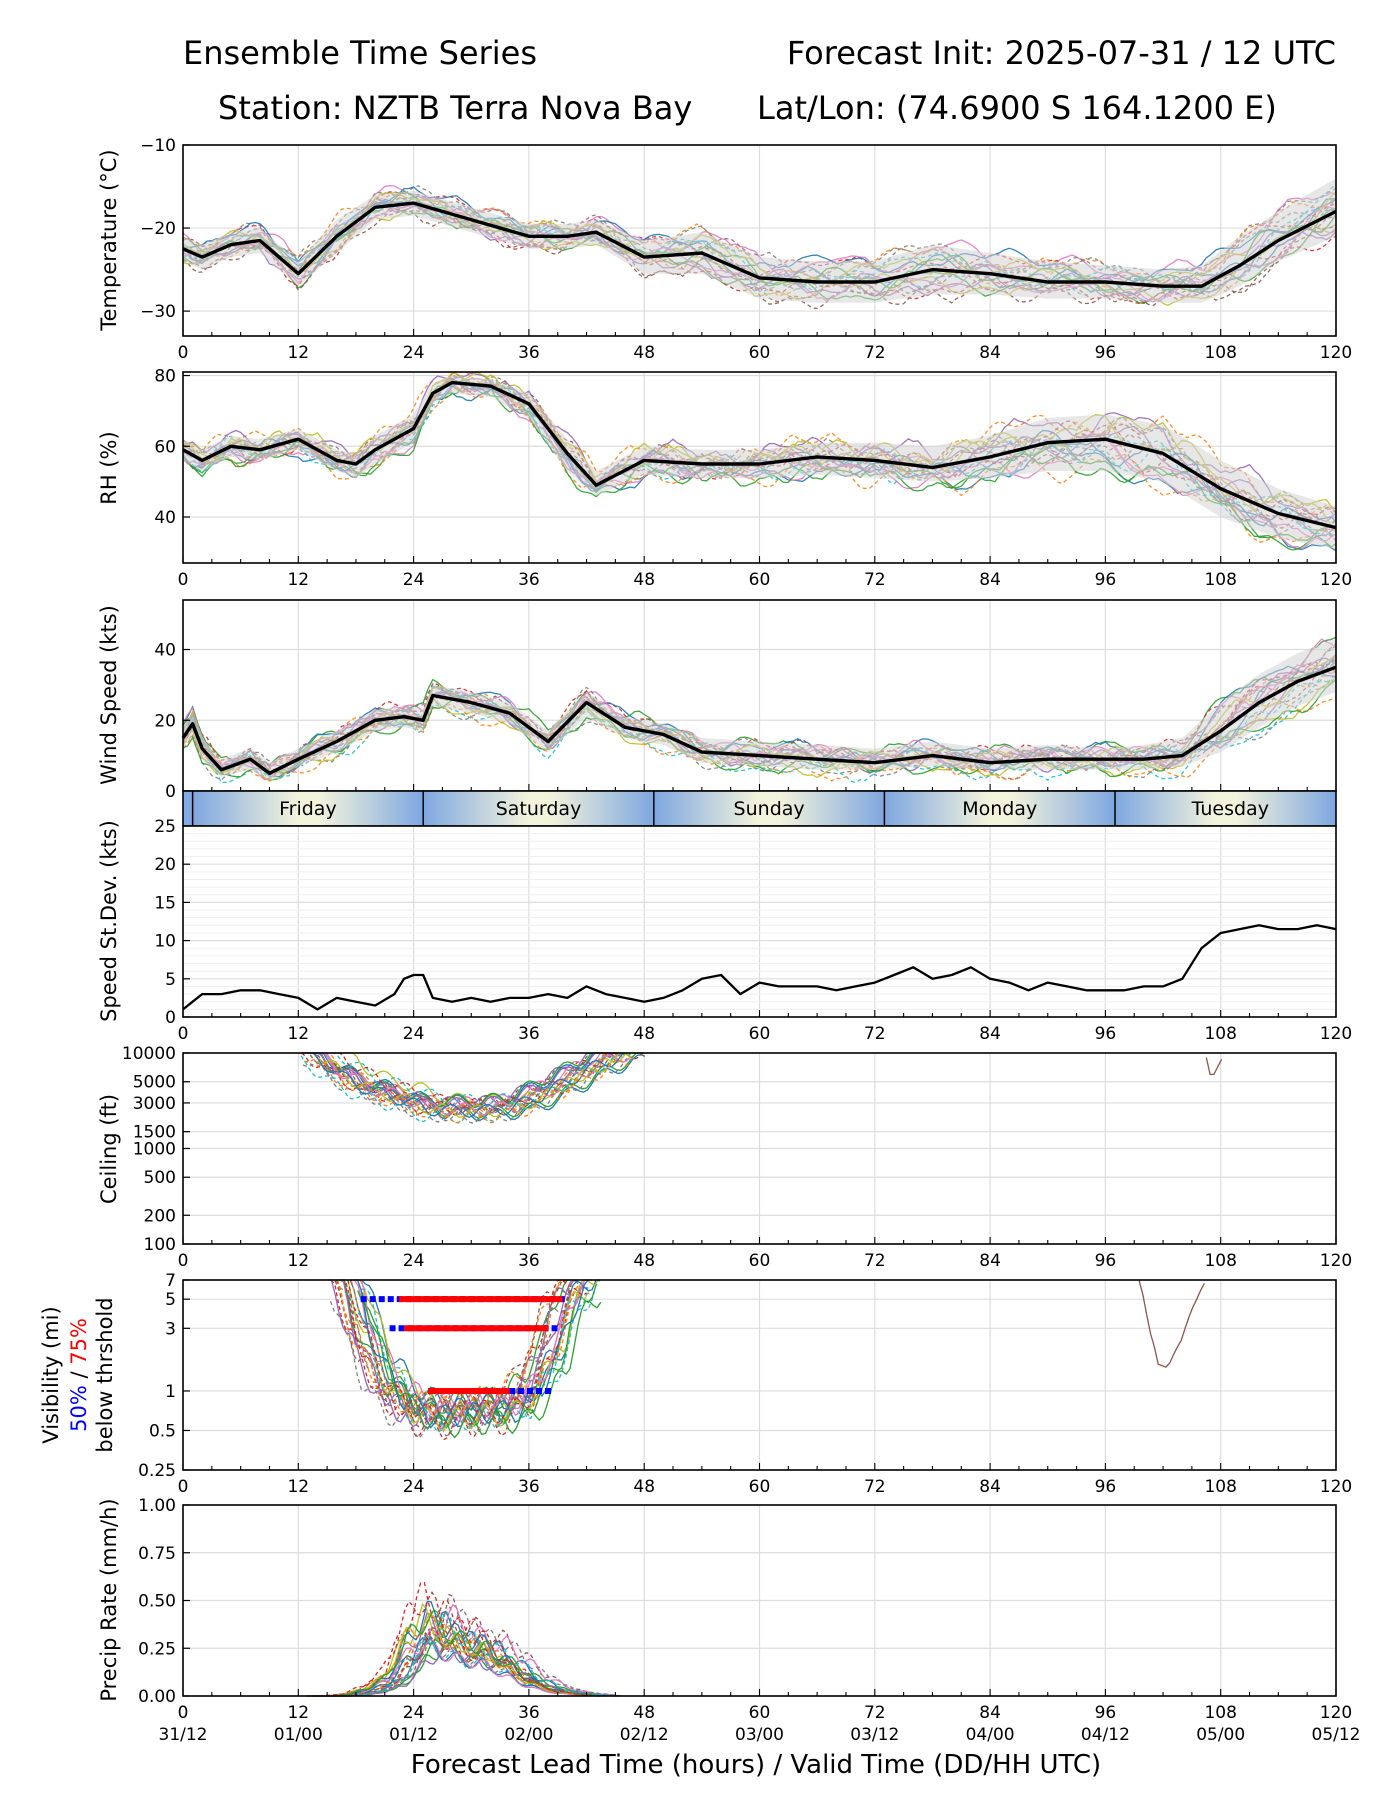 Image resolution: width=1400 pixels, height=1800 pixels. Describe the element at coordinates (760, 353) in the screenshot. I see `temperature-xtick-label: 60` at that location.